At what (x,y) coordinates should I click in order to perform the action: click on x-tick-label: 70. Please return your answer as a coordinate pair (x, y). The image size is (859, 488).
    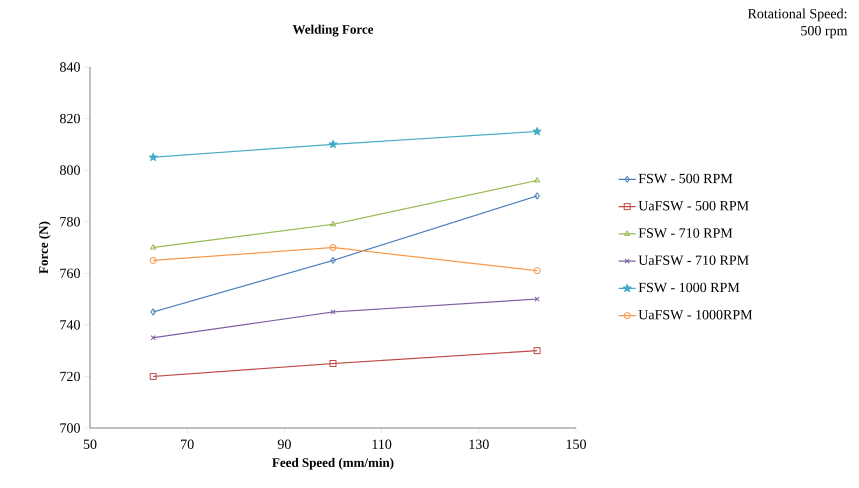
    Looking at the image, I should click on (187, 444).